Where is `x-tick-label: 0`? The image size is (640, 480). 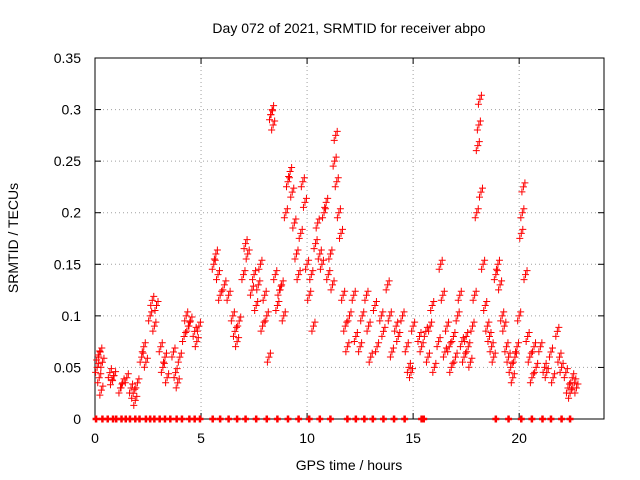 x-tick-label: 0 is located at coordinates (95, 438).